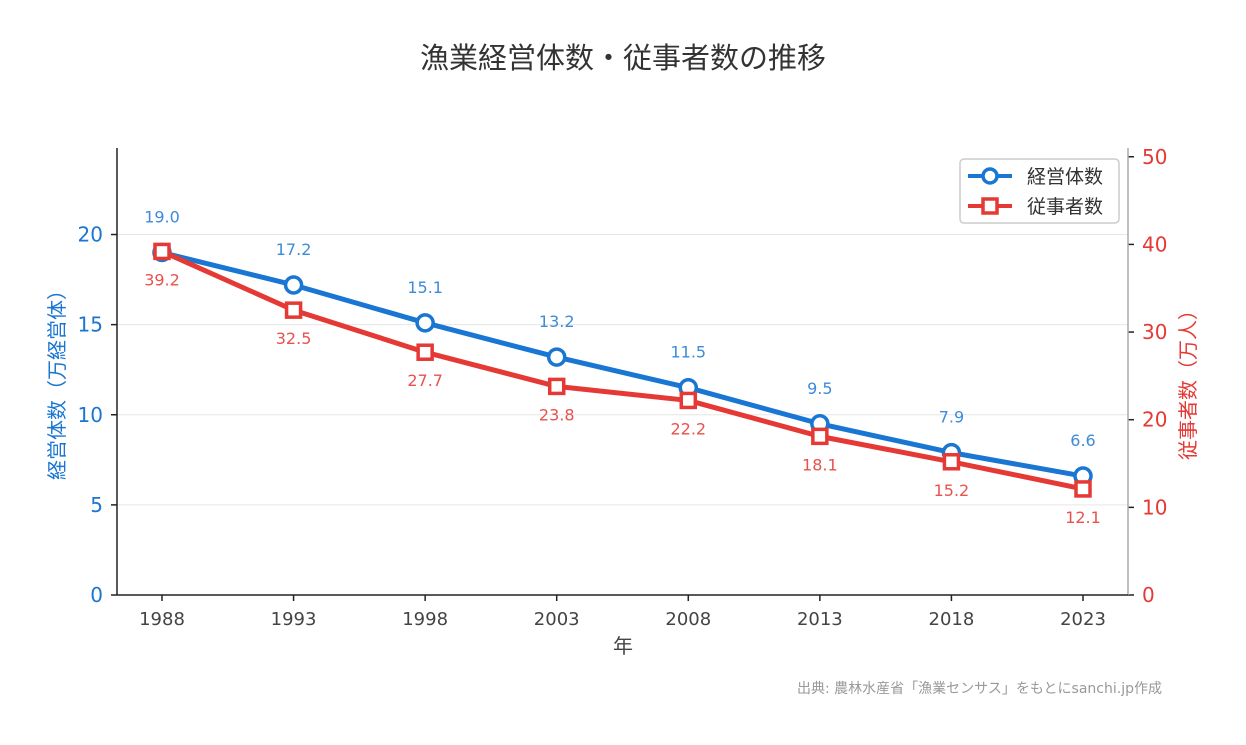  Describe the element at coordinates (1065, 207) in the screenshot. I see `legend-label-1: 従事者数` at that location.